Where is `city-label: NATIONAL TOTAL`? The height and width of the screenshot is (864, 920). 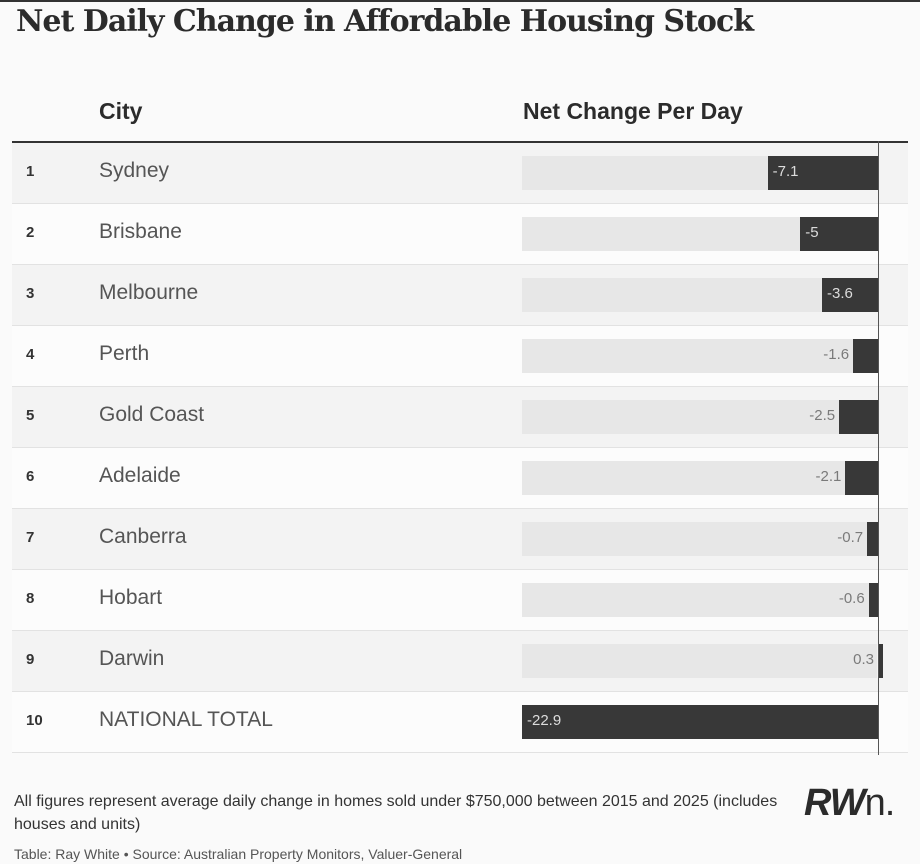 city-label: NATIONAL TOTAL is located at coordinates (186, 719).